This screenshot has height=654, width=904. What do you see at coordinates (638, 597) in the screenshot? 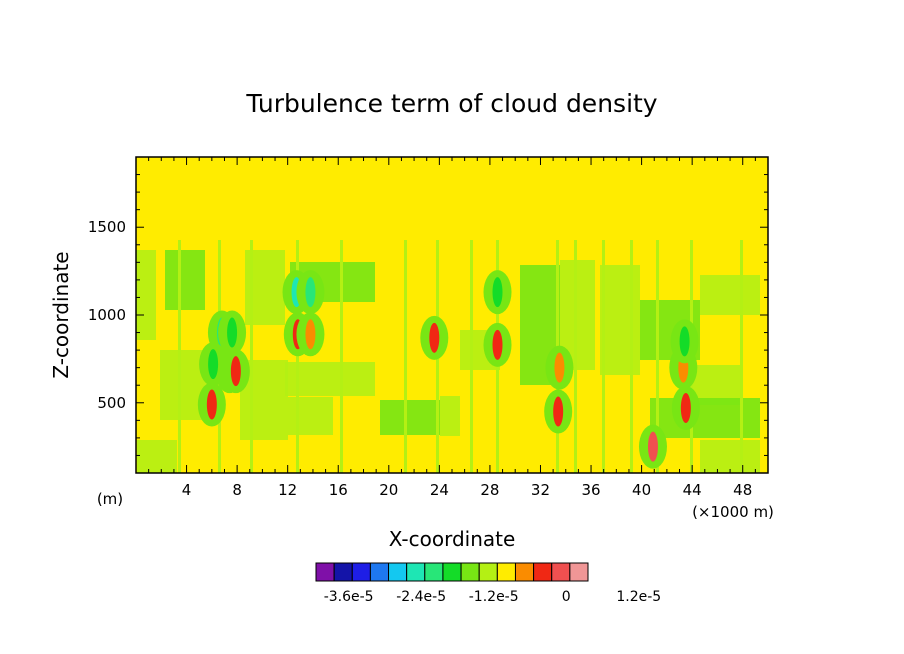
I see `colorbar-tick-label: 1.2e-5` at bounding box center [638, 597].